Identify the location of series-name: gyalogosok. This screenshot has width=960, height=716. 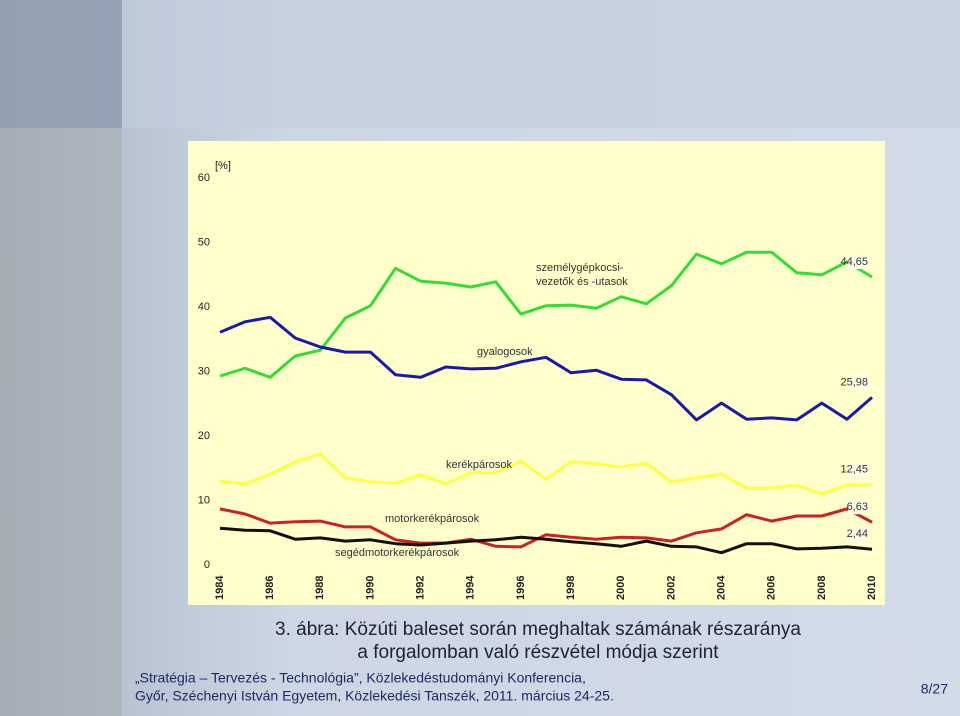
(505, 352).